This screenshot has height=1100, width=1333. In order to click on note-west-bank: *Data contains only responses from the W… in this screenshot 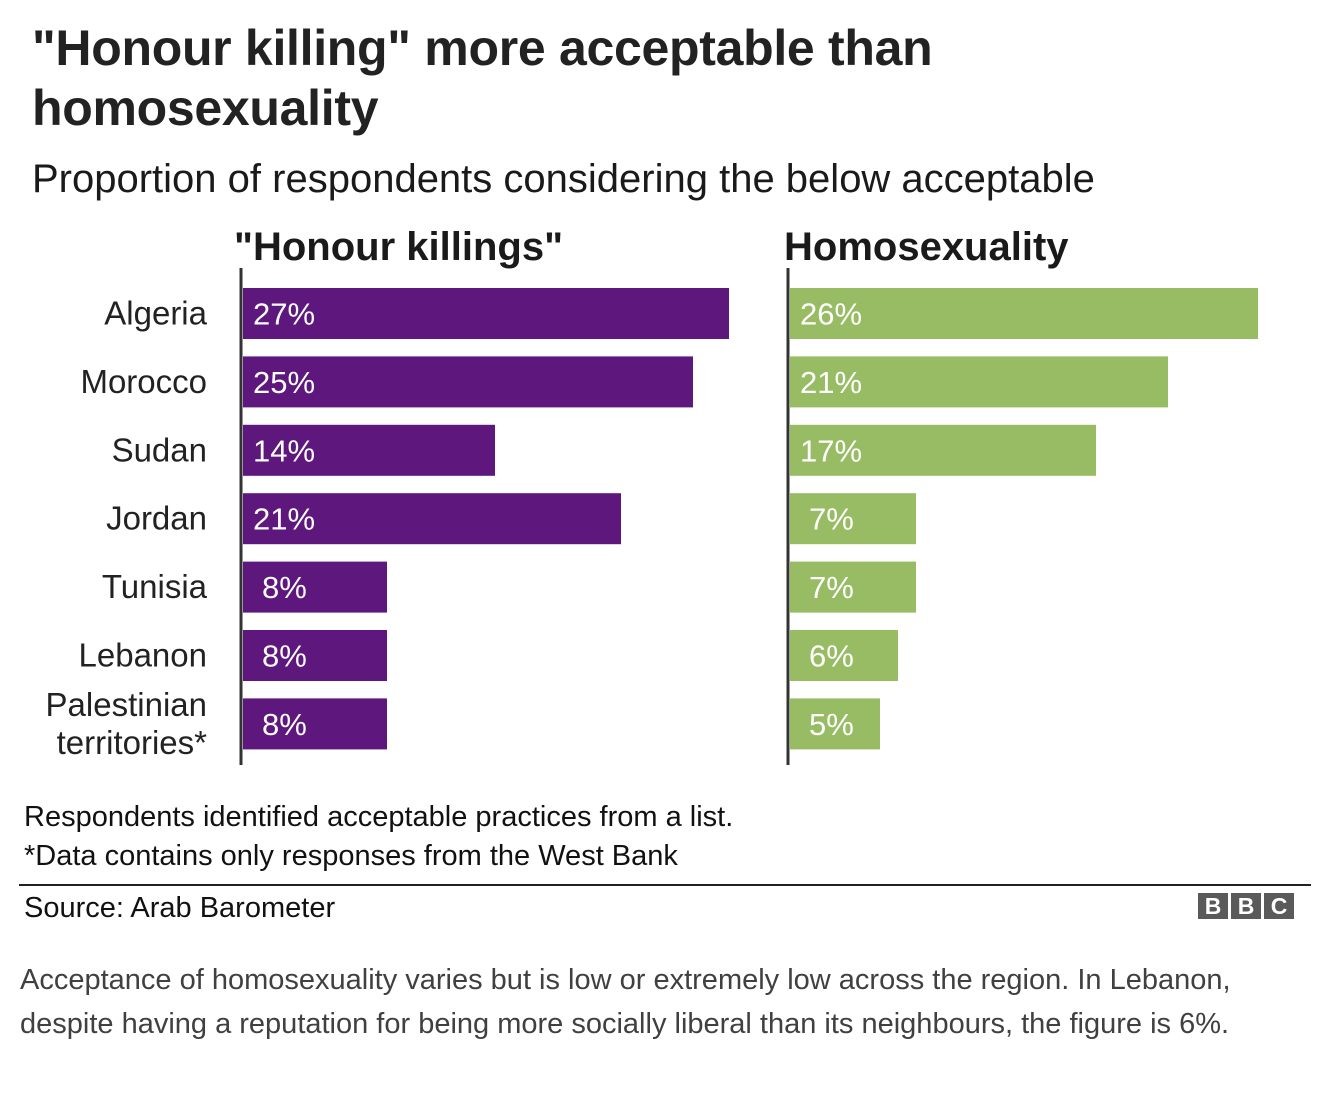, I will do `click(351, 856)`.